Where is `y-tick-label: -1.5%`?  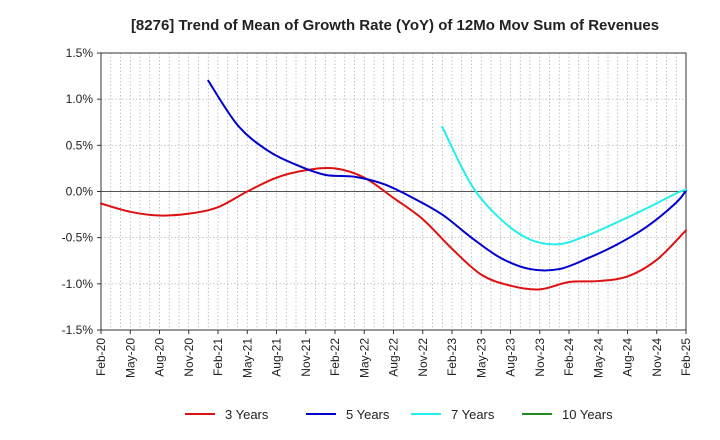
y-tick-label: -1.5% is located at coordinates (78, 330).